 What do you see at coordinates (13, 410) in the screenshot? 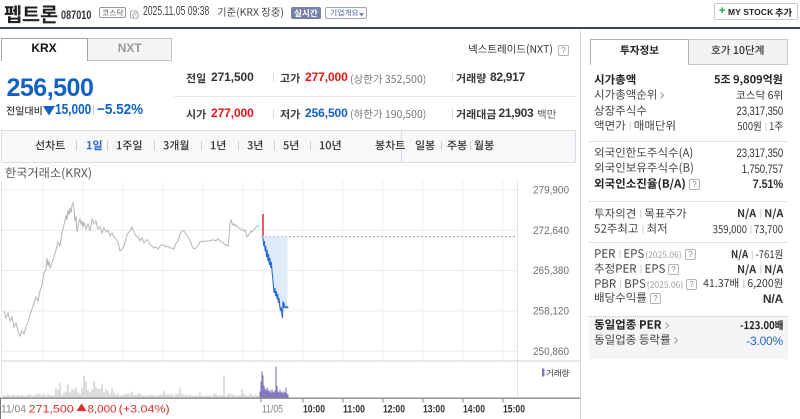
I see `svg-text: 11/04` at bounding box center [13, 410].